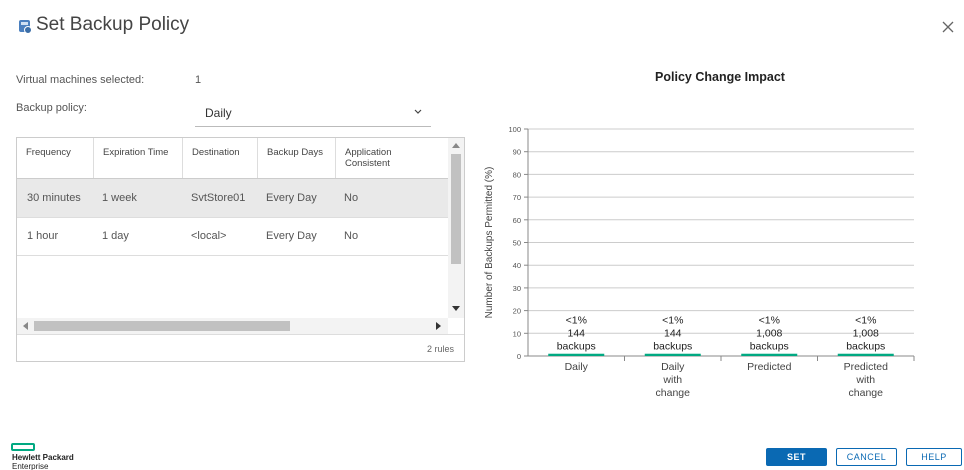 This screenshot has width=964, height=470. Describe the element at coordinates (198, 80) in the screenshot. I see `vm-selected-value: 1` at that location.